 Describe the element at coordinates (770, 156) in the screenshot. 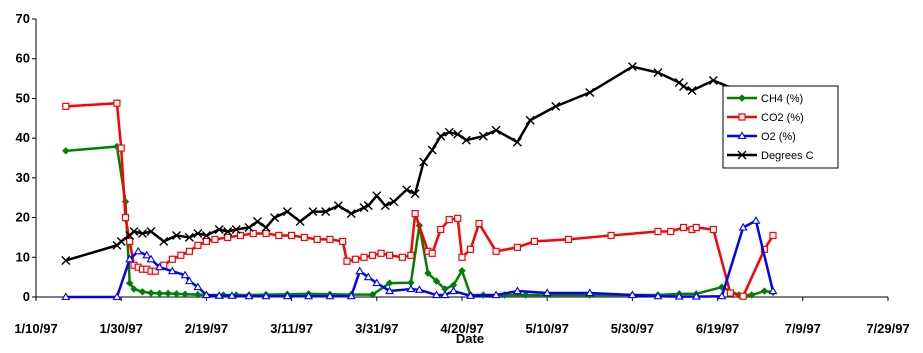

I see `legend-item: Degrees C` at that location.